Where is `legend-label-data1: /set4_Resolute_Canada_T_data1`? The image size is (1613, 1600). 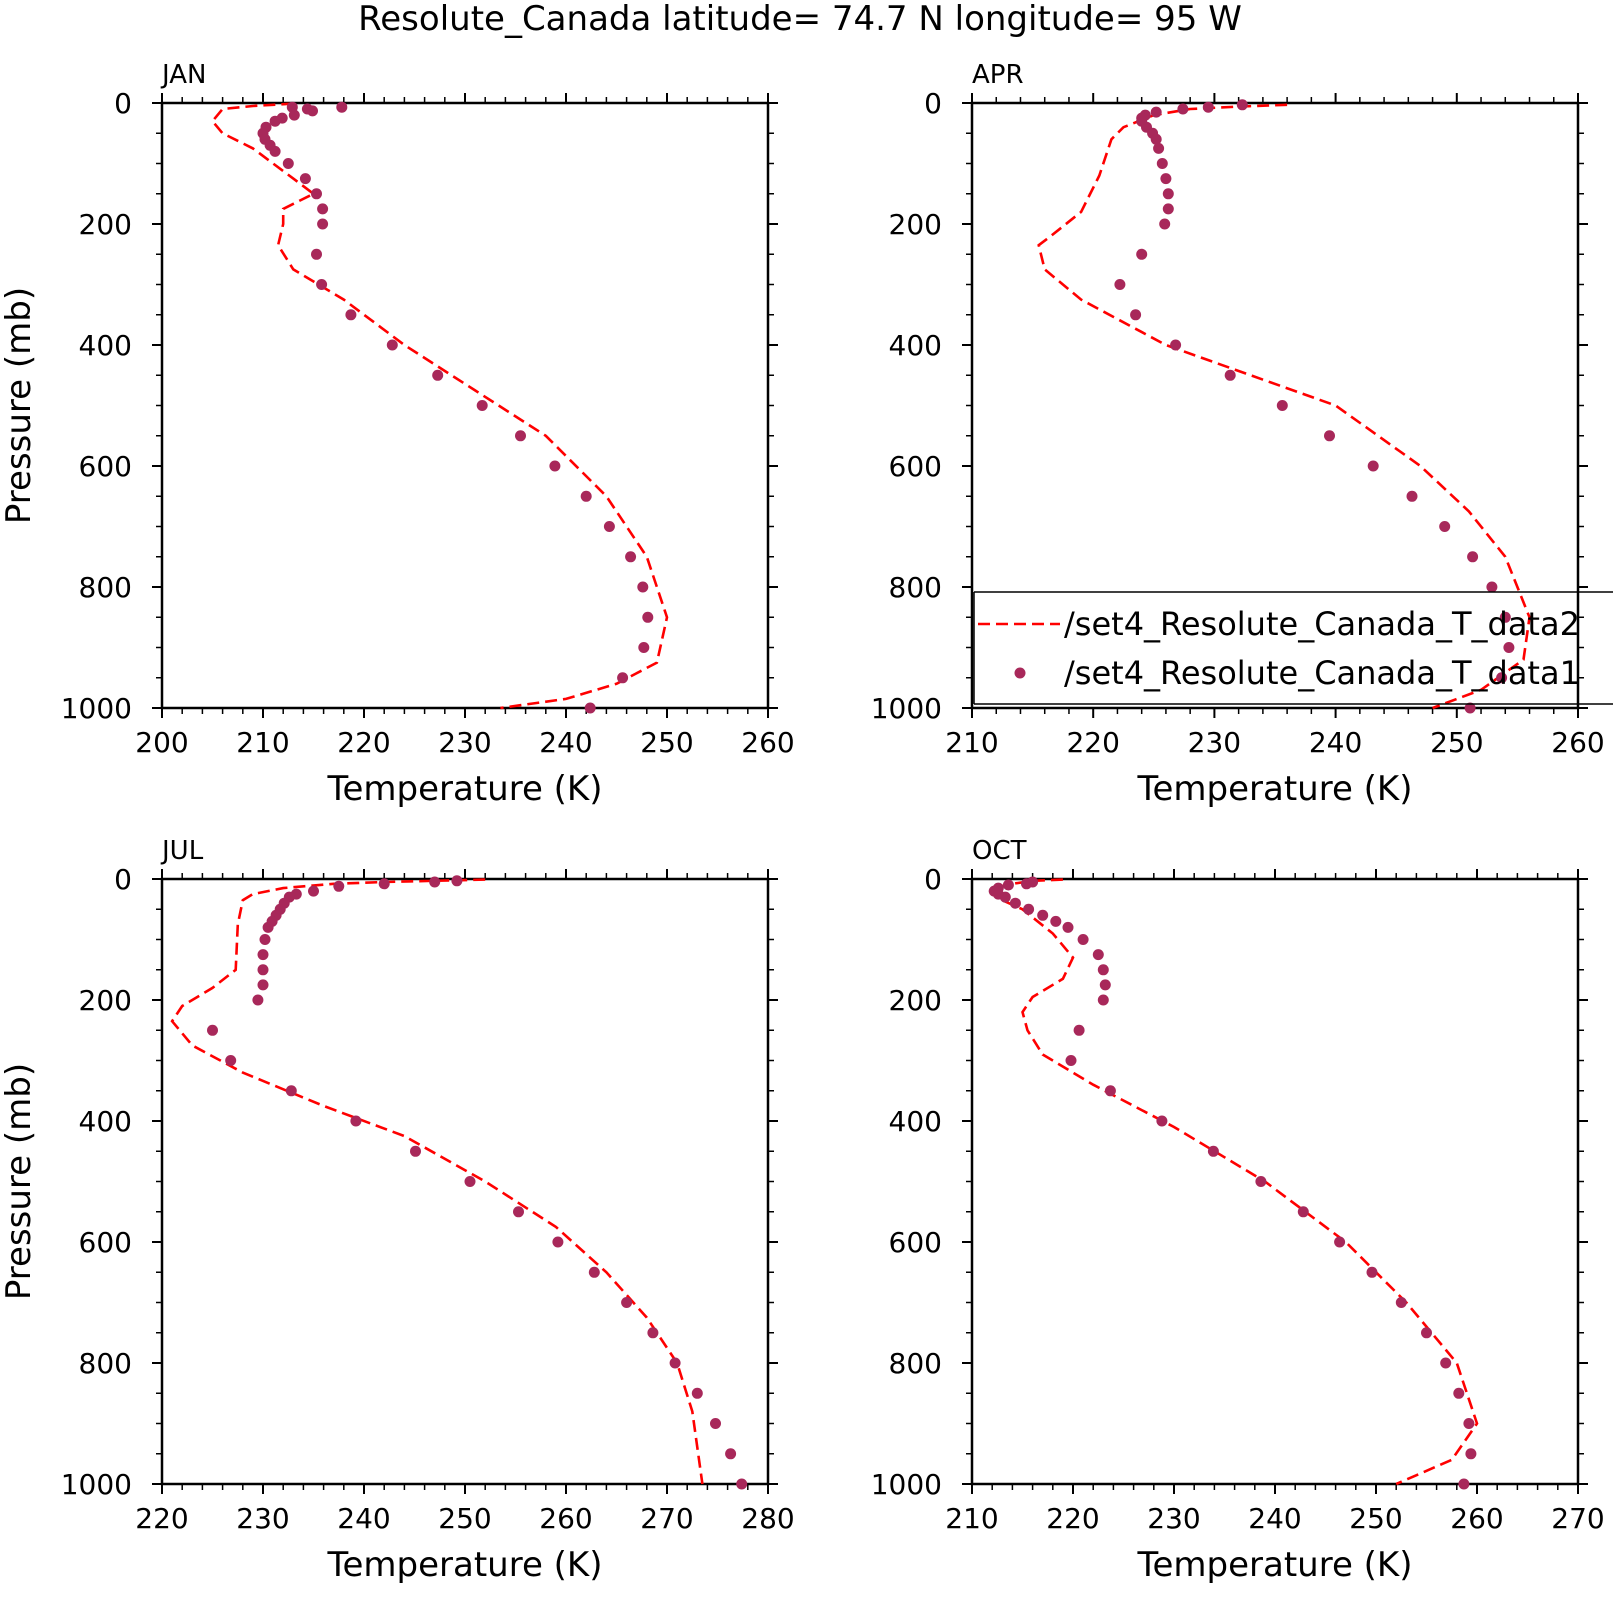
legend-label-data1: /set4_Resolute_Canada_T_data1 is located at coordinates (1322, 673).